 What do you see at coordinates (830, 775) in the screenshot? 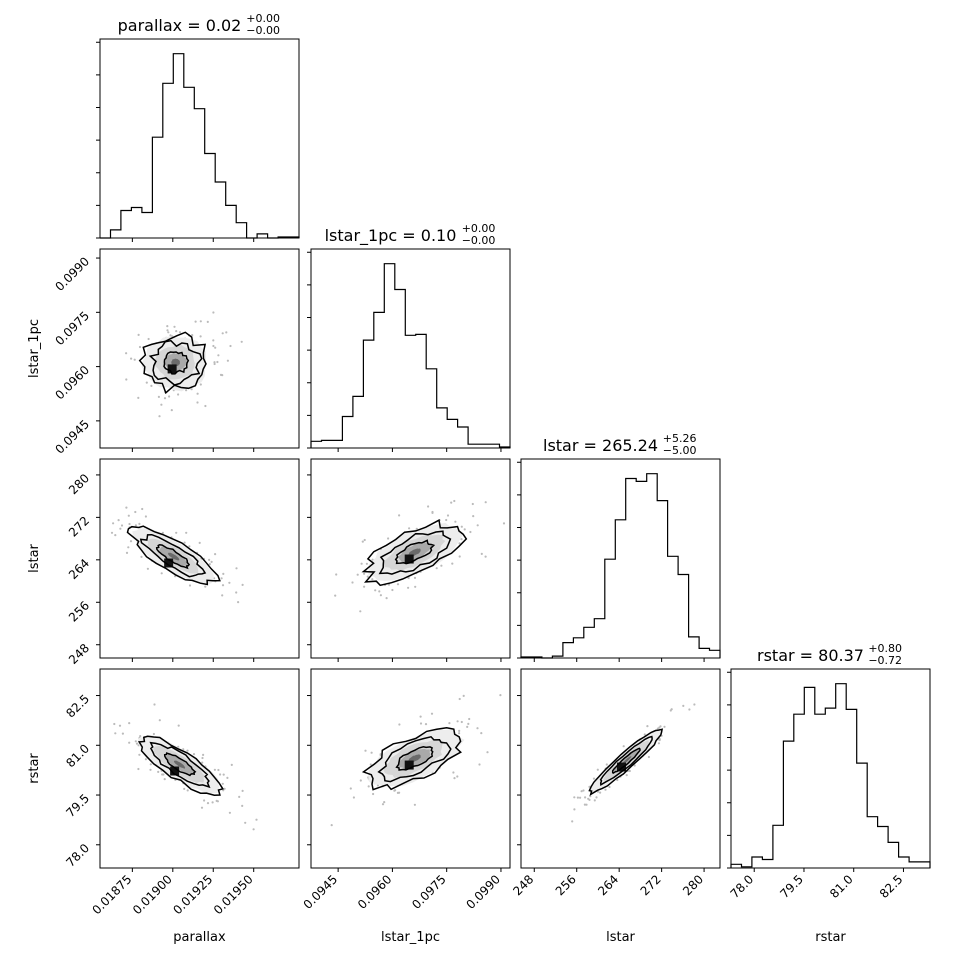
I see `histogram-rstar` at bounding box center [830, 775].